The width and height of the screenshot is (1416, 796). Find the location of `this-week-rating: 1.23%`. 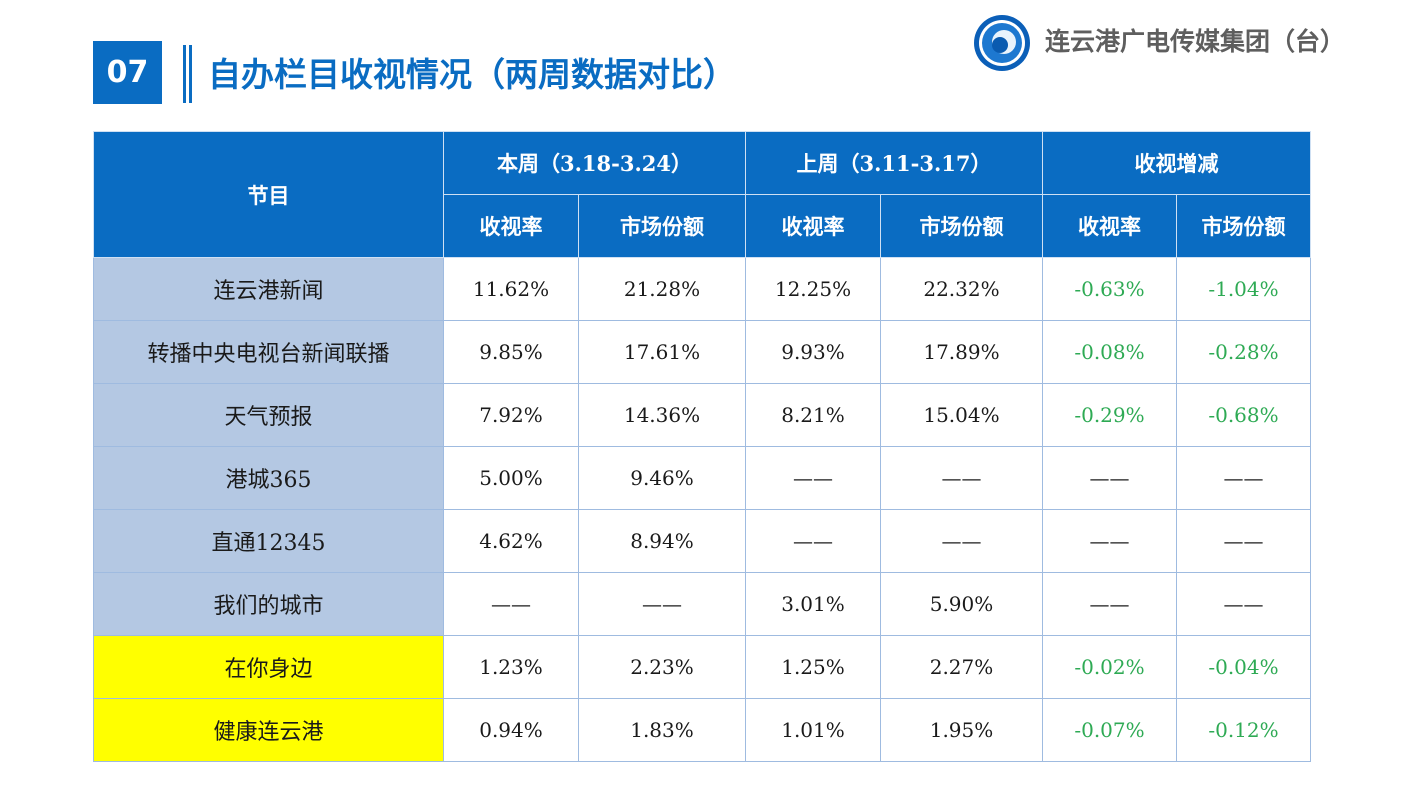

this-week-rating: 1.23% is located at coordinates (511, 667).